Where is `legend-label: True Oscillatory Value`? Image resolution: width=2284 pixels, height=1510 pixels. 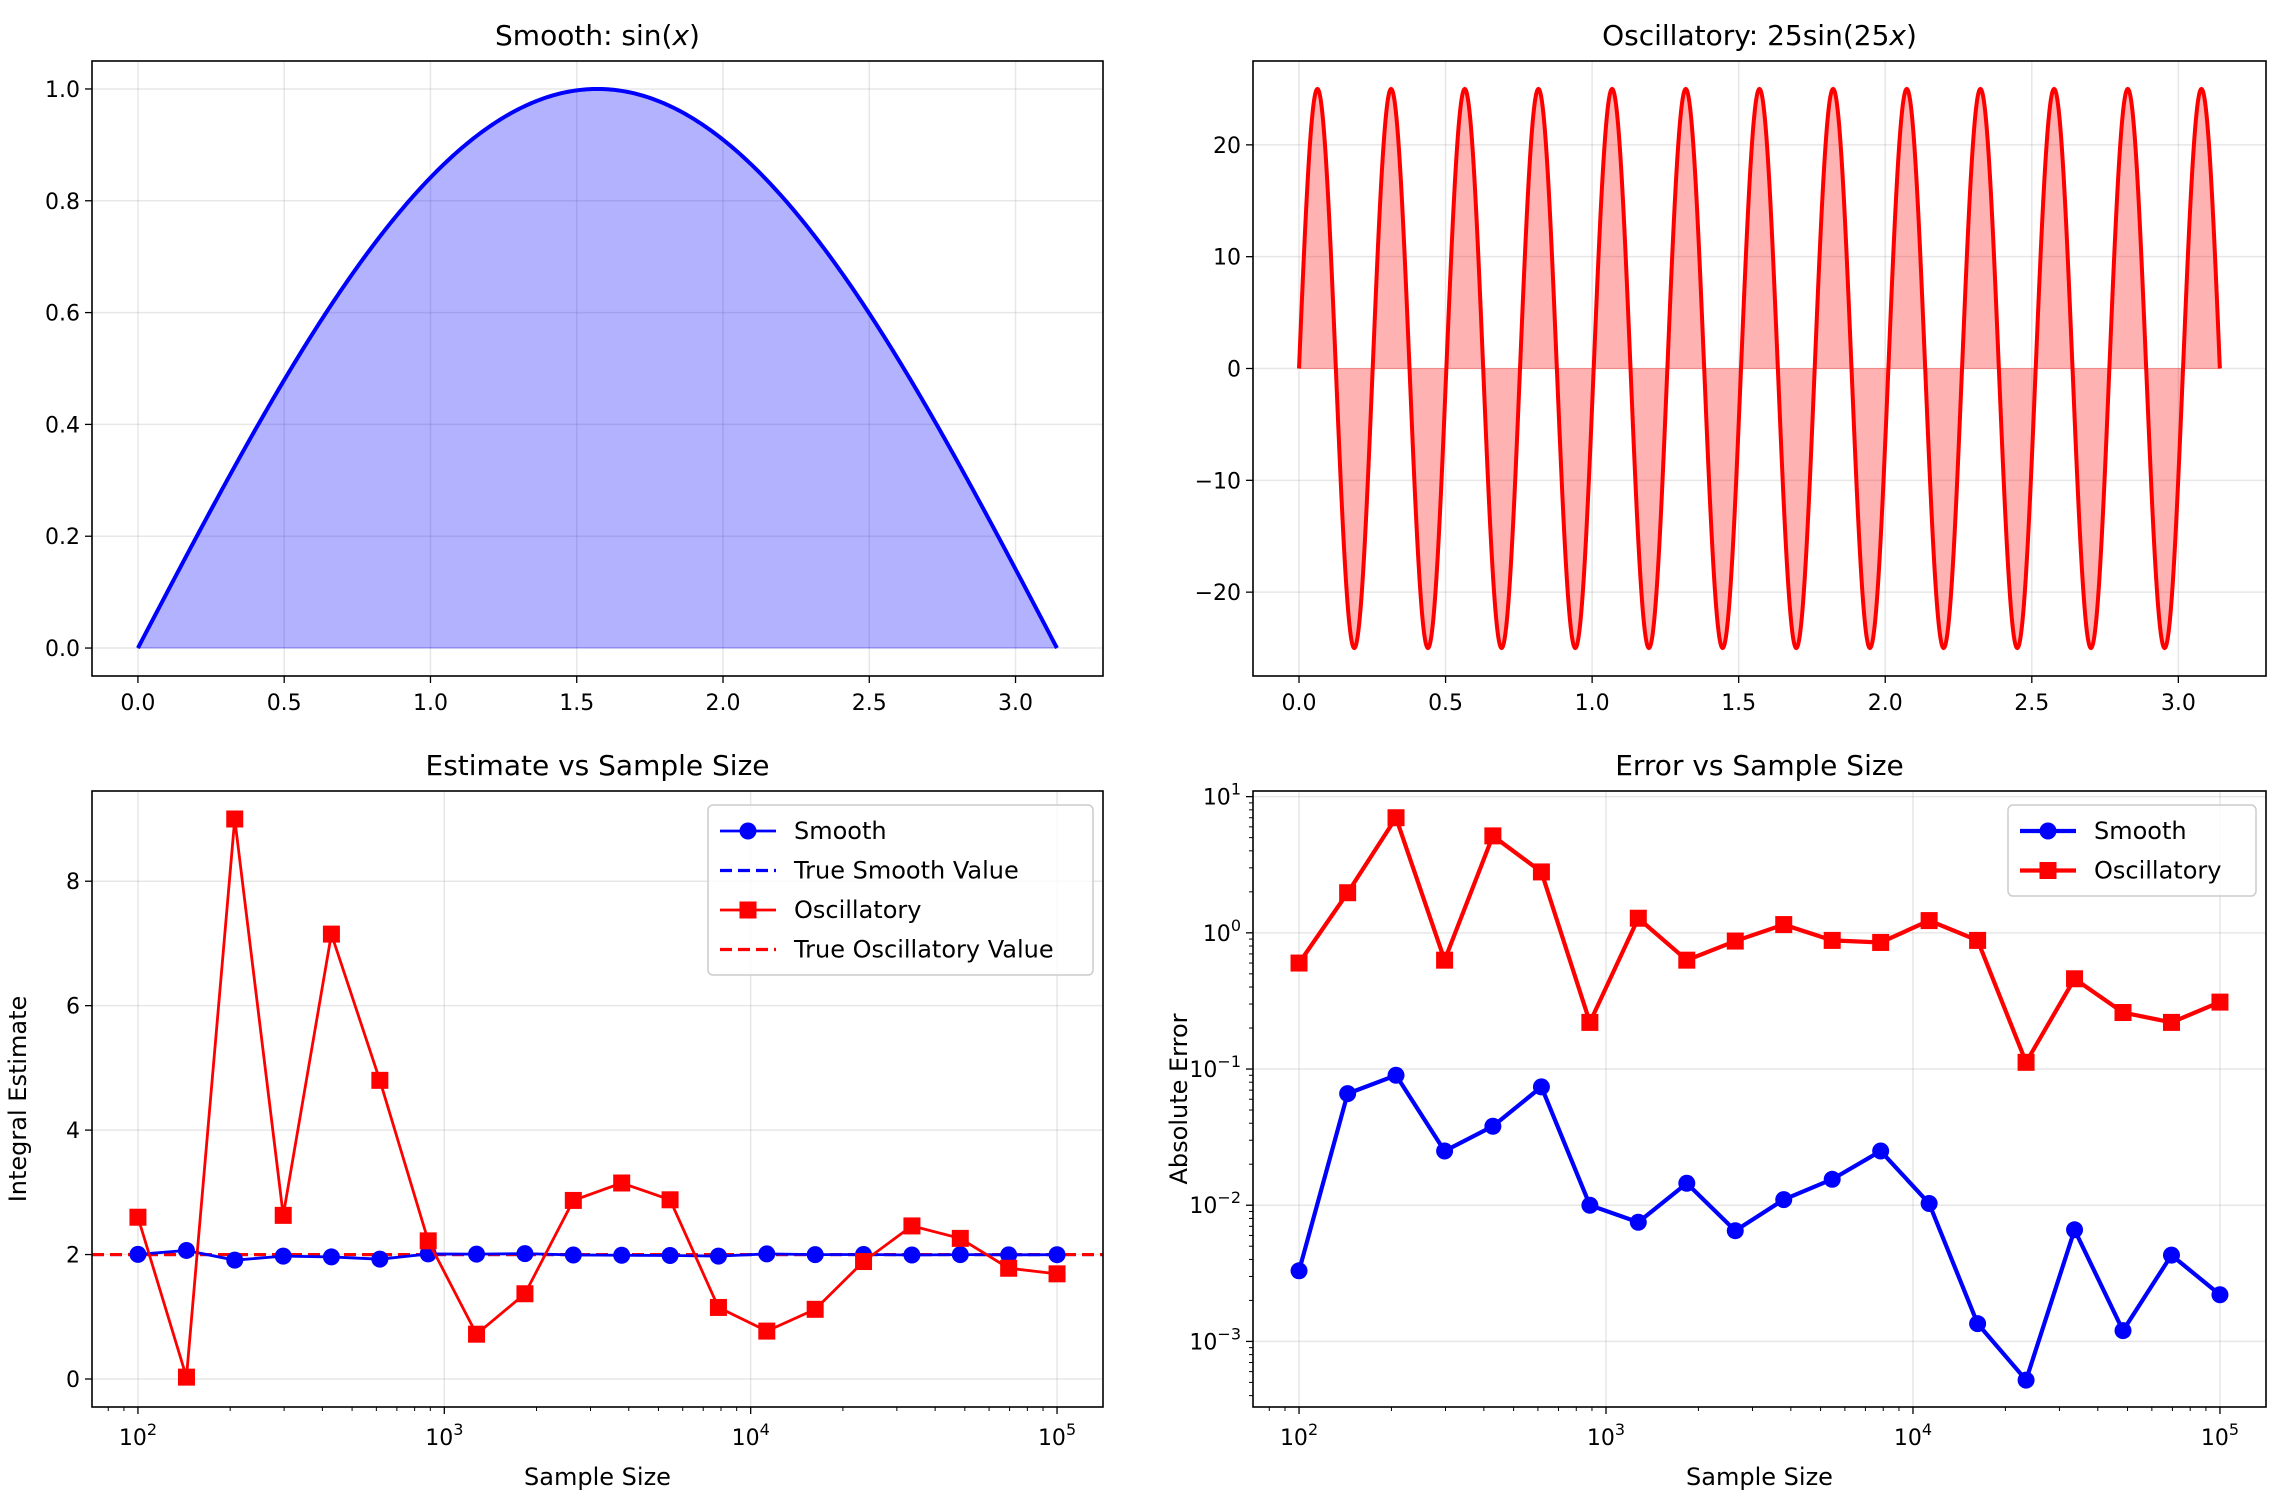
legend-label: True Oscillatory Value is located at coordinates (923, 950).